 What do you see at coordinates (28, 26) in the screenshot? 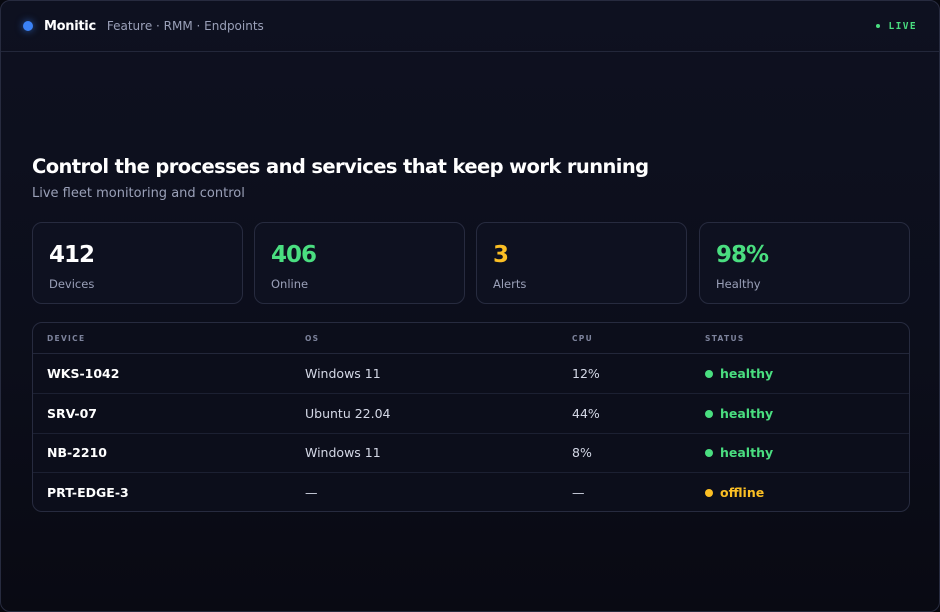
I see `brand-logo-dot` at bounding box center [28, 26].